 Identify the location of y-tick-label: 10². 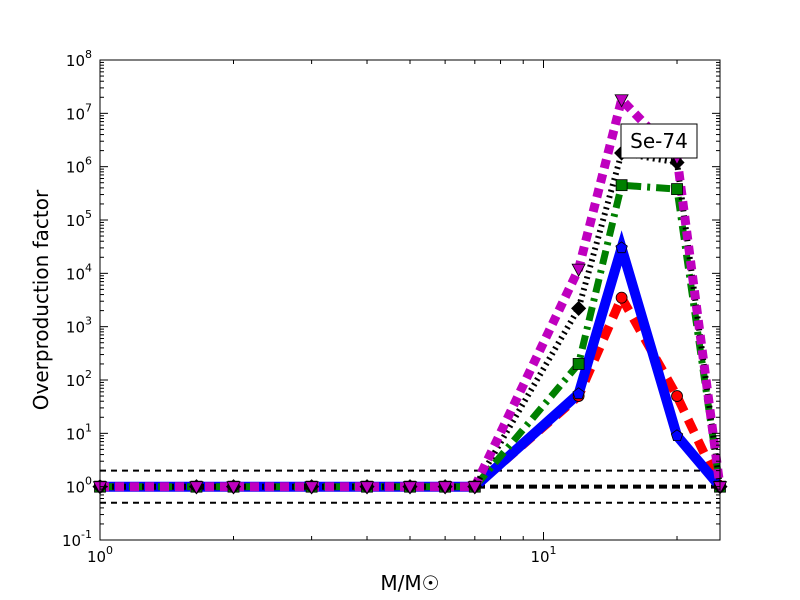
(79, 379).